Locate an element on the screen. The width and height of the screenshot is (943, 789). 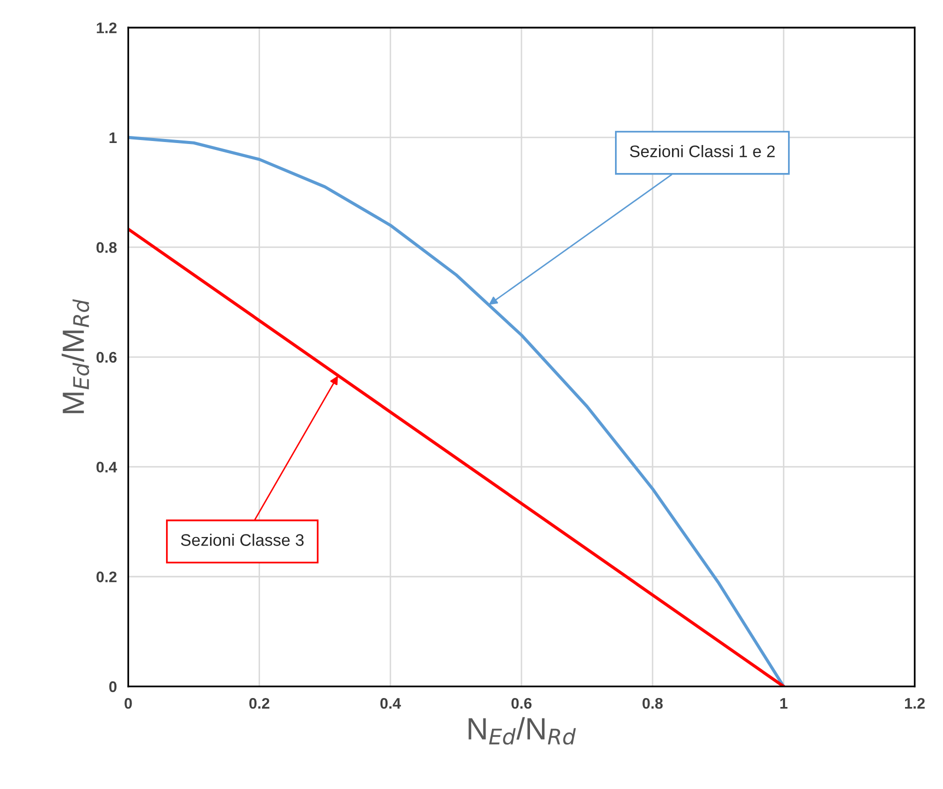
y-tick-label: 0 is located at coordinates (113, 686).